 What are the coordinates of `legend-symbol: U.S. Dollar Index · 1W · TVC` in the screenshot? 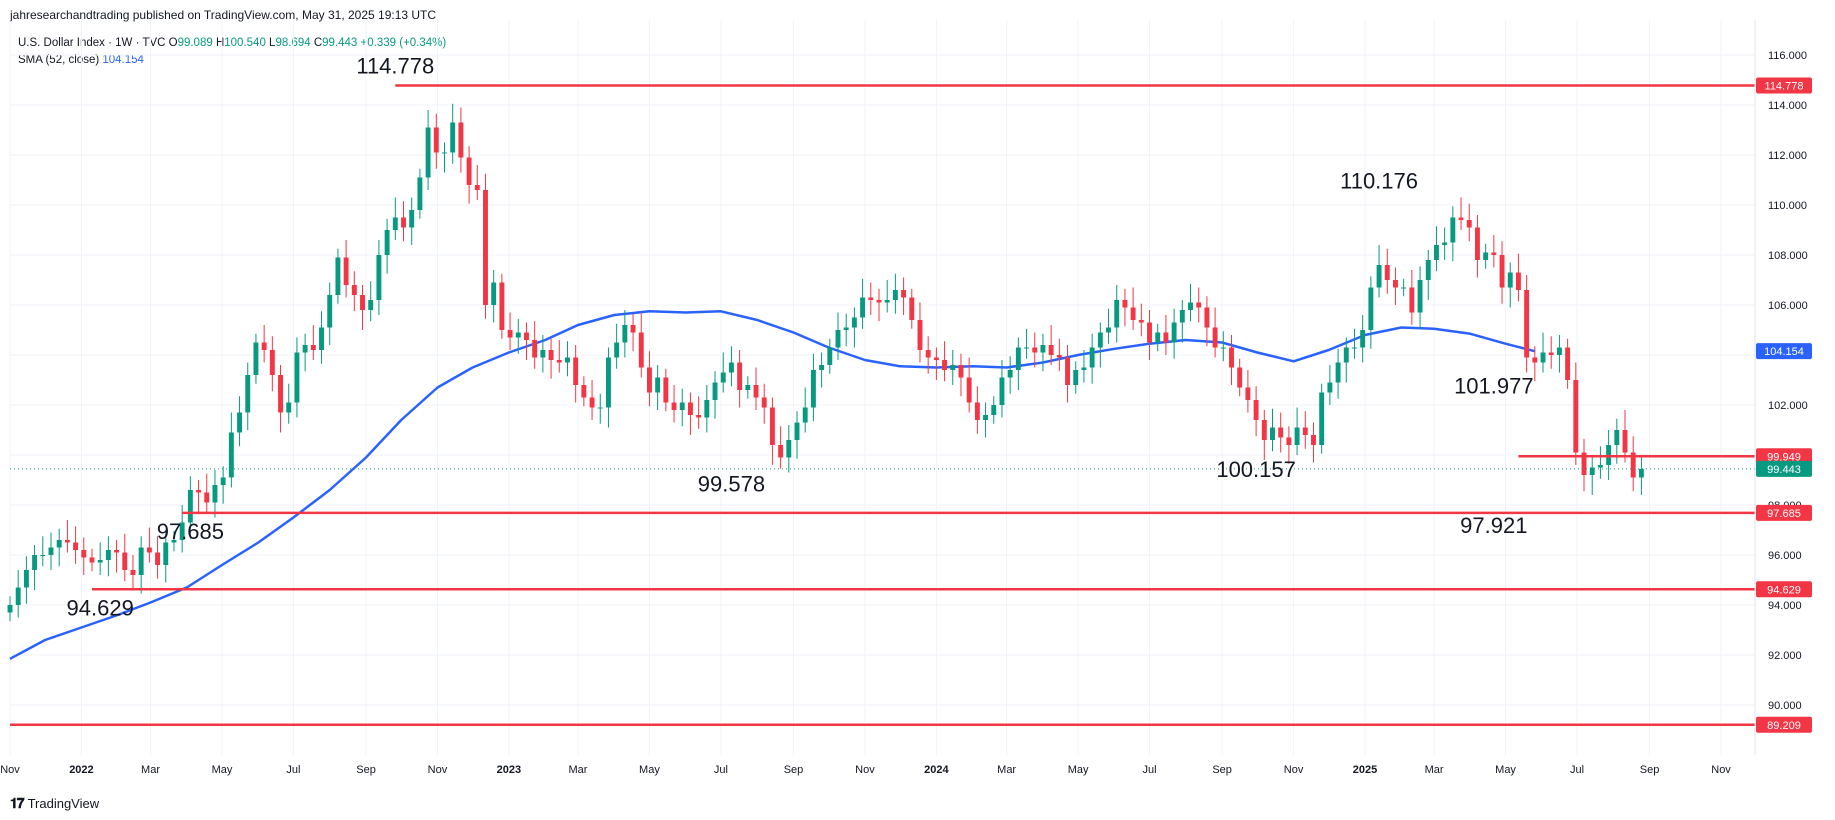 It's located at (92, 43).